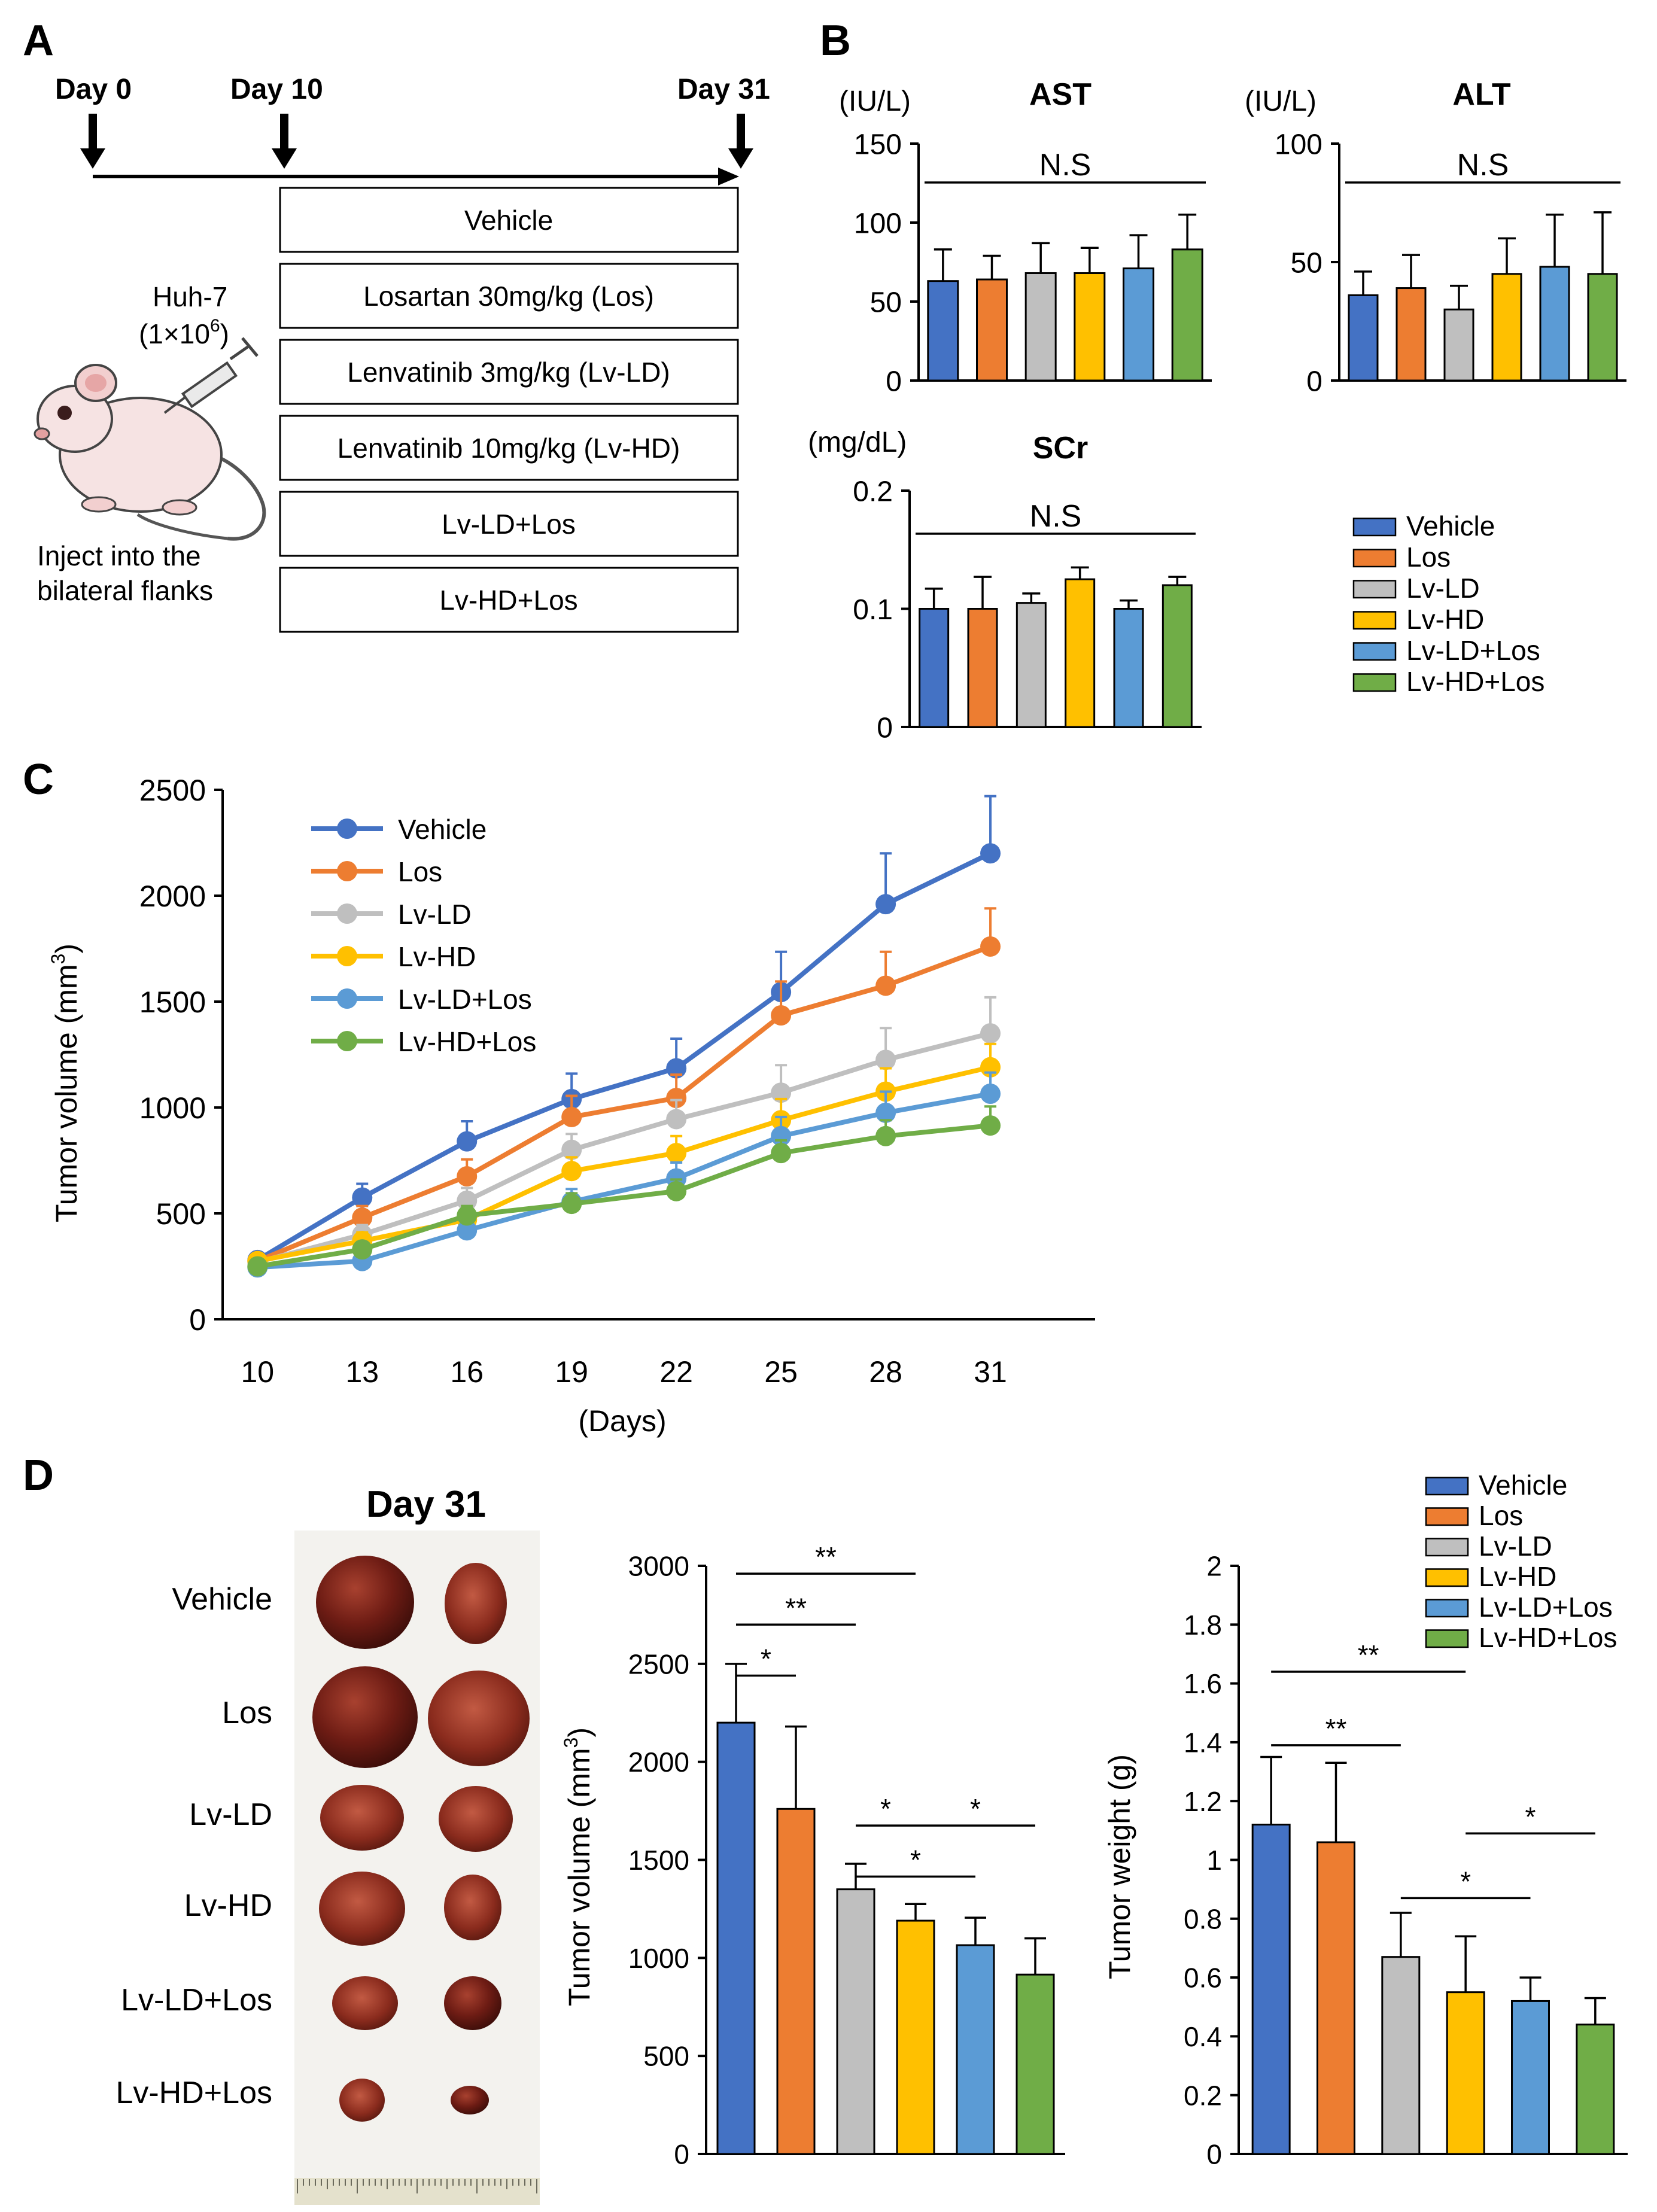  What do you see at coordinates (247, 1713) in the screenshot?
I see `photo-row-label-los: Los` at bounding box center [247, 1713].